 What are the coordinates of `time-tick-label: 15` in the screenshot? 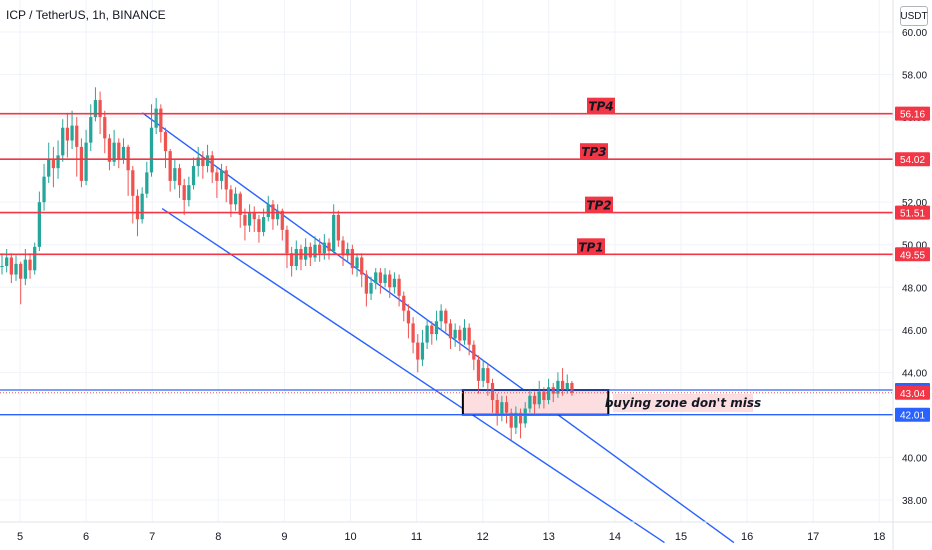 It's located at (681, 537).